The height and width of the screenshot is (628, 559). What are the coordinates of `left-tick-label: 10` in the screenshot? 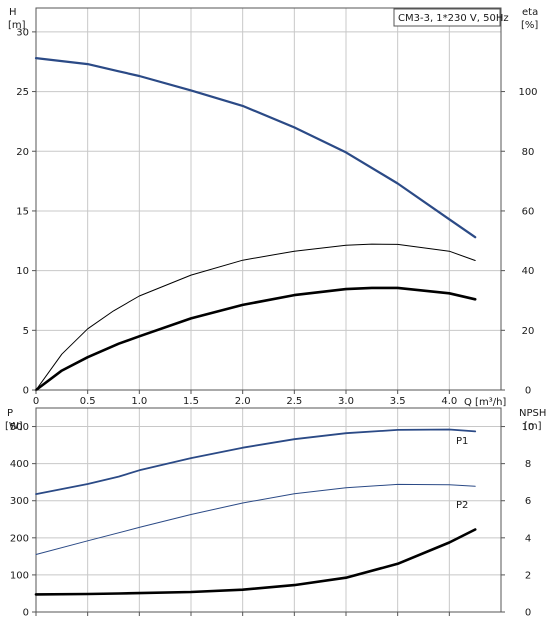 It's located at (22, 271).